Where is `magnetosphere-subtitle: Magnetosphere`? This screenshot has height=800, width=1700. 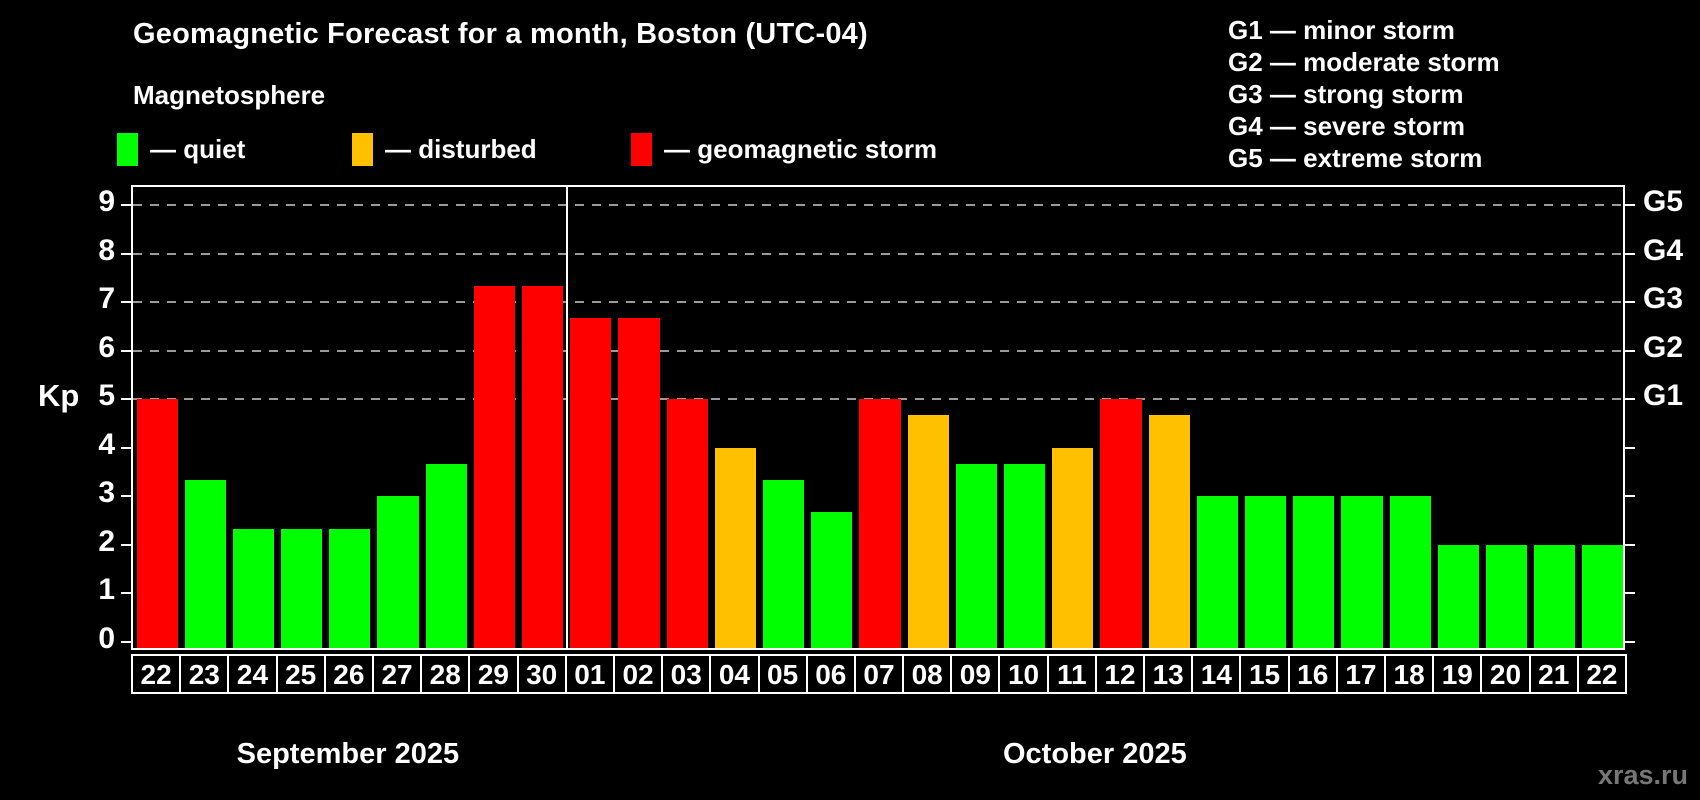 magnetosphere-subtitle: Magnetosphere is located at coordinates (229, 95).